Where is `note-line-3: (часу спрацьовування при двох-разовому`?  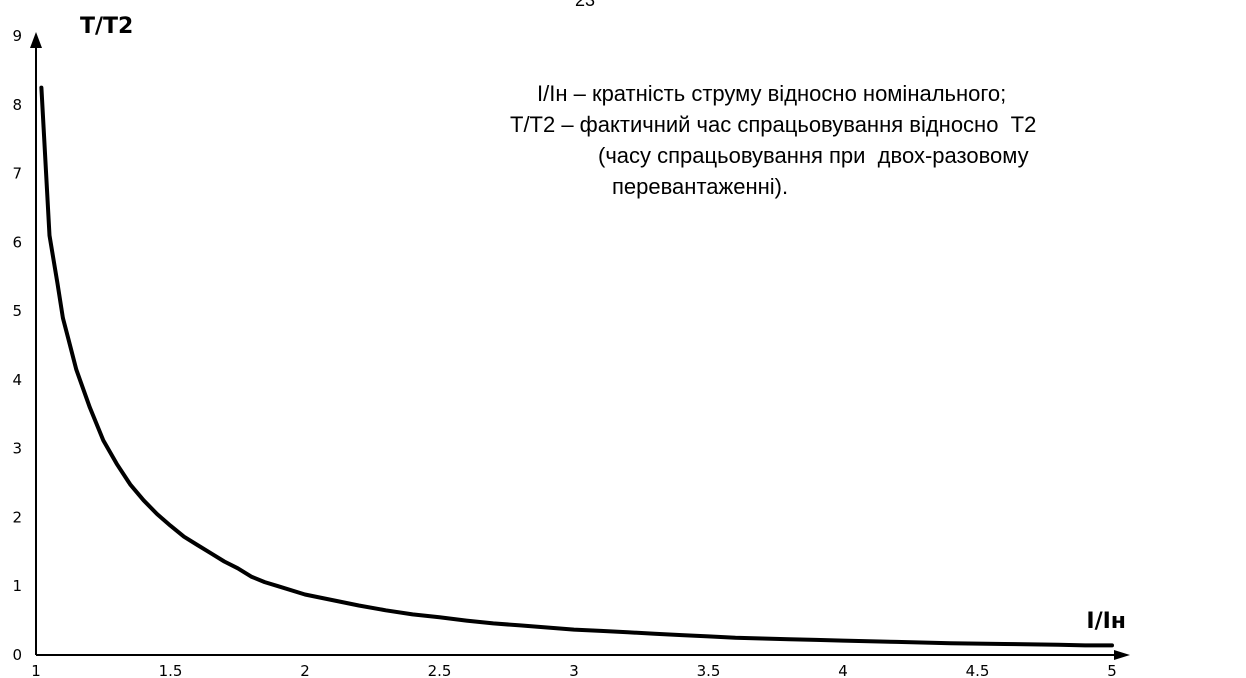
note-line-3: (часу спрацьовування при двох-разовому is located at coordinates (813, 155).